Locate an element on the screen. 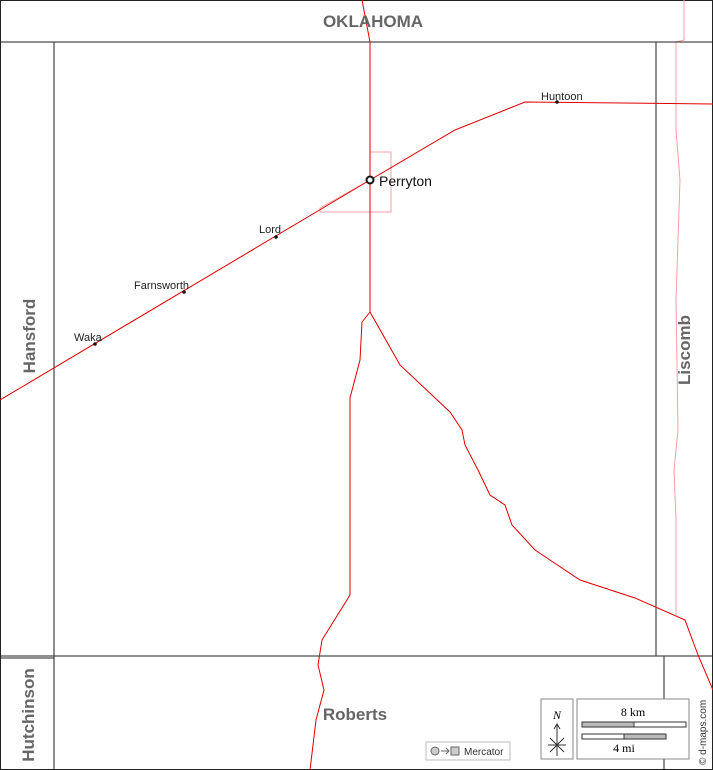 This screenshot has width=713, height=770. seat-marker is located at coordinates (370, 180).